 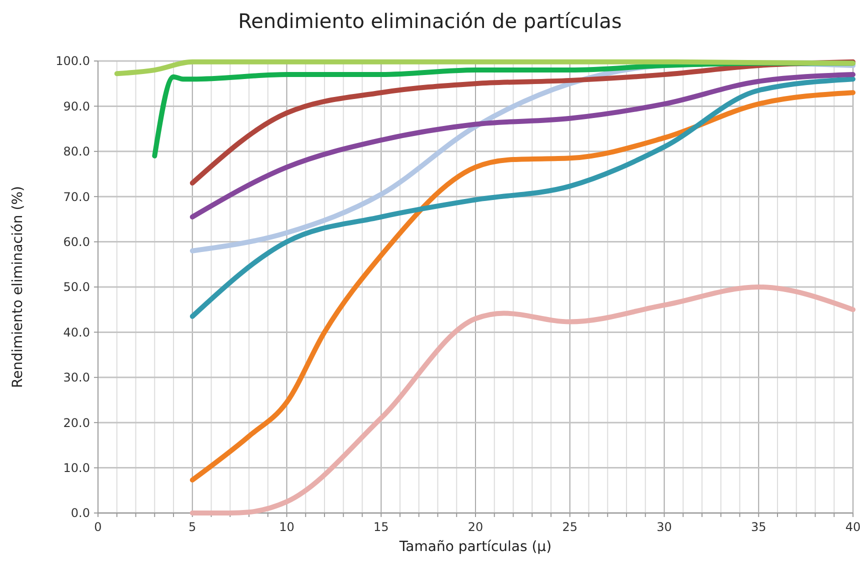 What do you see at coordinates (570, 527) in the screenshot?
I see `x-tick-label: 25` at bounding box center [570, 527].